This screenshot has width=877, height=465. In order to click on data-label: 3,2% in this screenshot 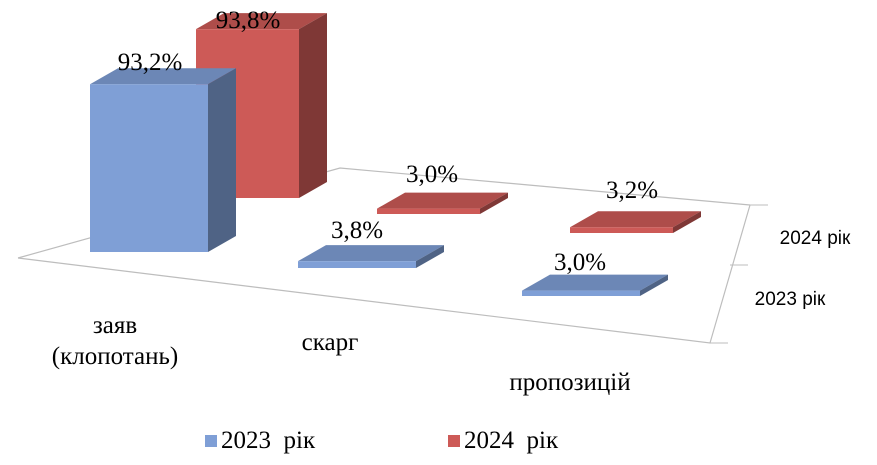, I will do `click(632, 190)`.